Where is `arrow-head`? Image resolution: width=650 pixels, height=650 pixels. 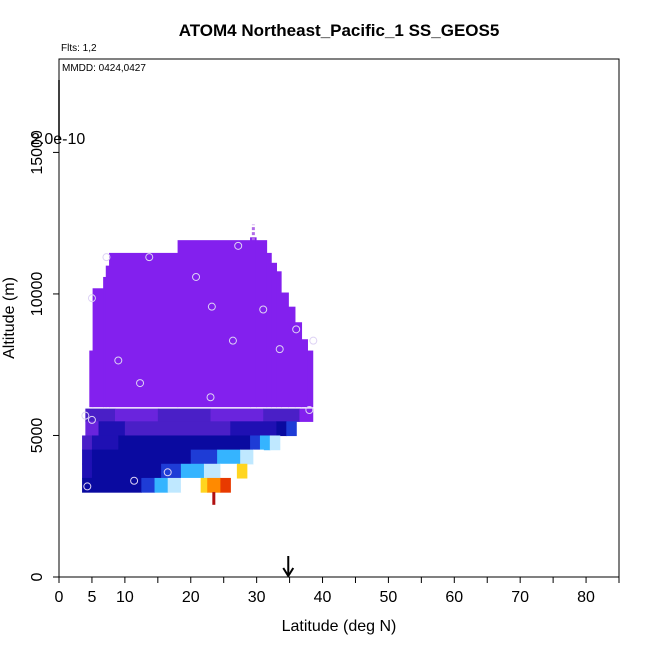 arrow-head is located at coordinates (288, 572).